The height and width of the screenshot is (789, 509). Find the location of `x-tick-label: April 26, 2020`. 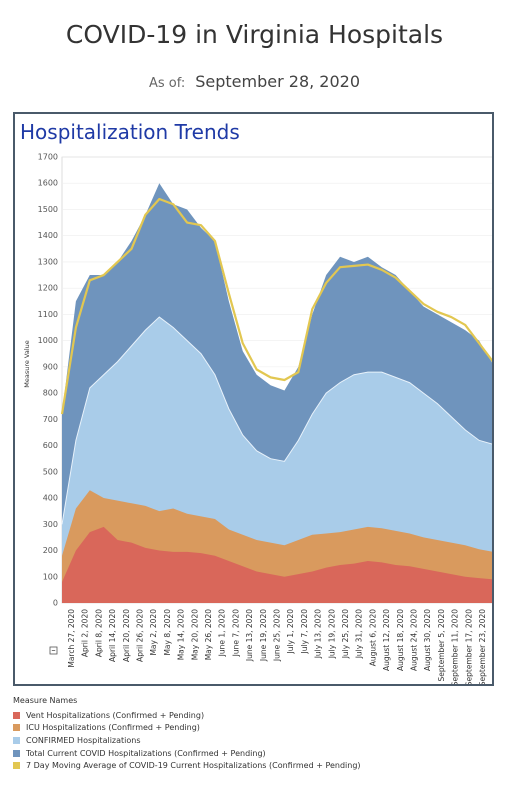

x-tick-label: April 26, 2020 is located at coordinates (140, 635).